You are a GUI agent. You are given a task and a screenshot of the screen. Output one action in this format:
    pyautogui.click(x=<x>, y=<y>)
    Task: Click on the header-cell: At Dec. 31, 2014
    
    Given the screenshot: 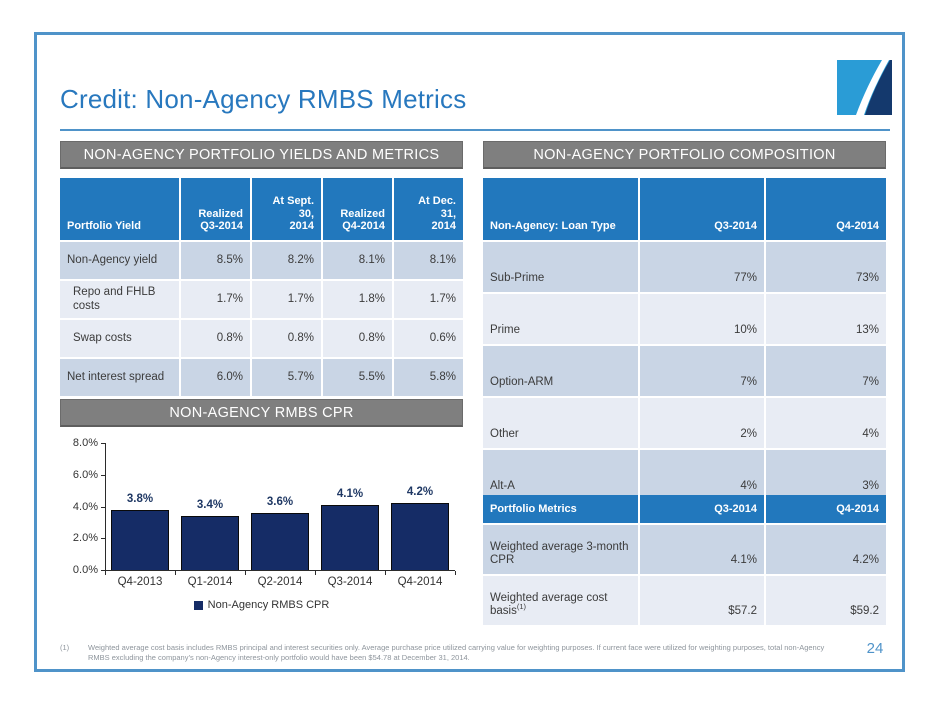 What is the action you would take?
    pyautogui.click(x=428, y=209)
    